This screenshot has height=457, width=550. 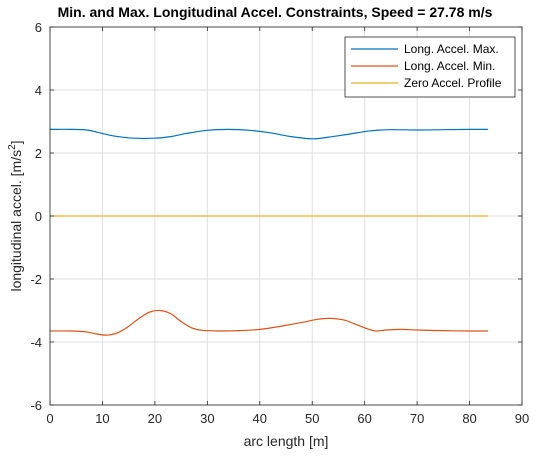 I want to click on series-line-long-accel-min, so click(x=268, y=322).